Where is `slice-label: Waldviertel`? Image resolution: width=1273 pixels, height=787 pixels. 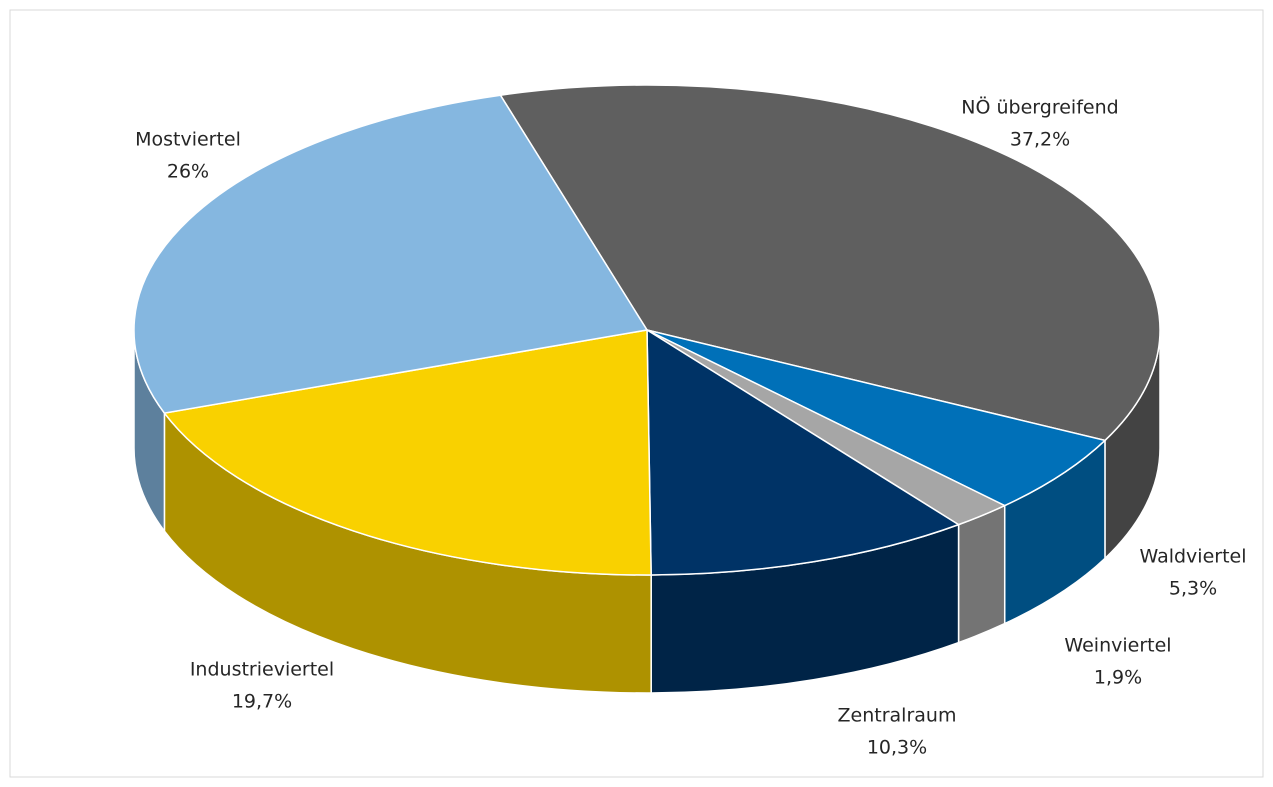
slice-label: Waldviertel is located at coordinates (1193, 557).